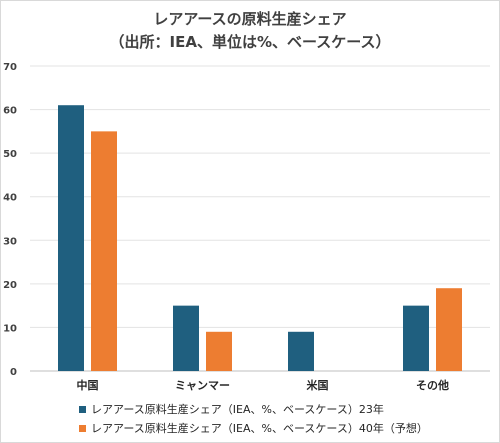 This screenshot has width=500, height=443. Describe the element at coordinates (259, 428) in the screenshot. I see `legend-label: レアアース原料生産シェア（IEA、%、ベースケース）40年（予想）` at that location.